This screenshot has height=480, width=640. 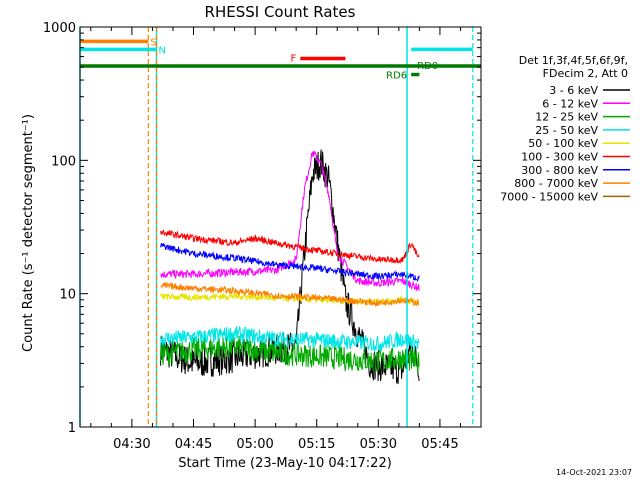 I want to click on y-tick-label: 10, so click(x=67, y=295).